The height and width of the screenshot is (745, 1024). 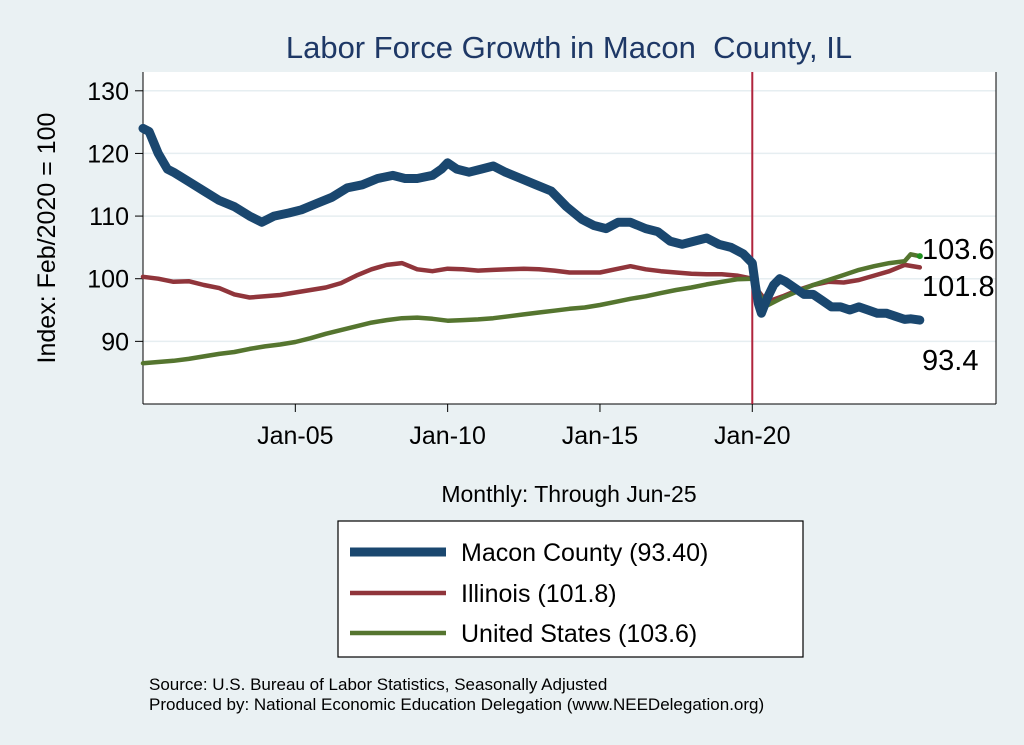 I want to click on y-tick-label: 110, so click(x=109, y=217).